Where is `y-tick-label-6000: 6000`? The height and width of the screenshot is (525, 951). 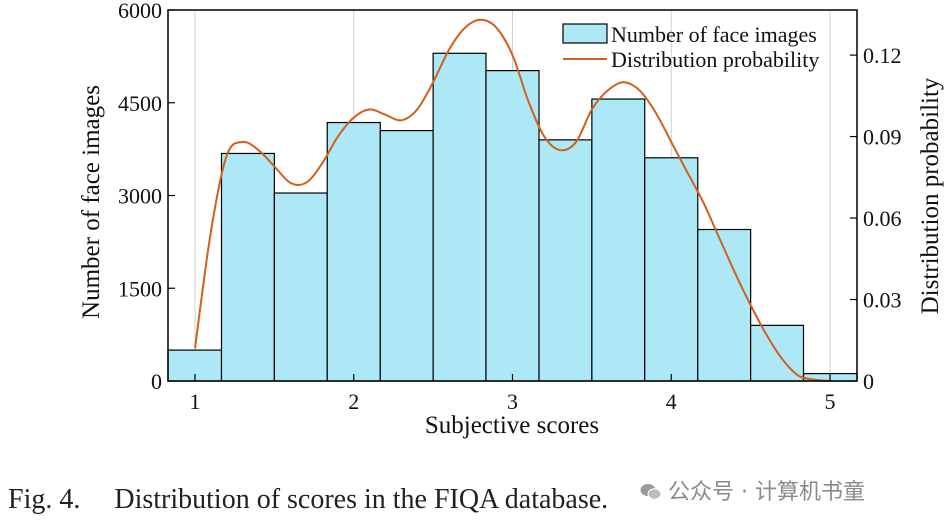
y-tick-label-6000: 6000 is located at coordinates (140, 11).